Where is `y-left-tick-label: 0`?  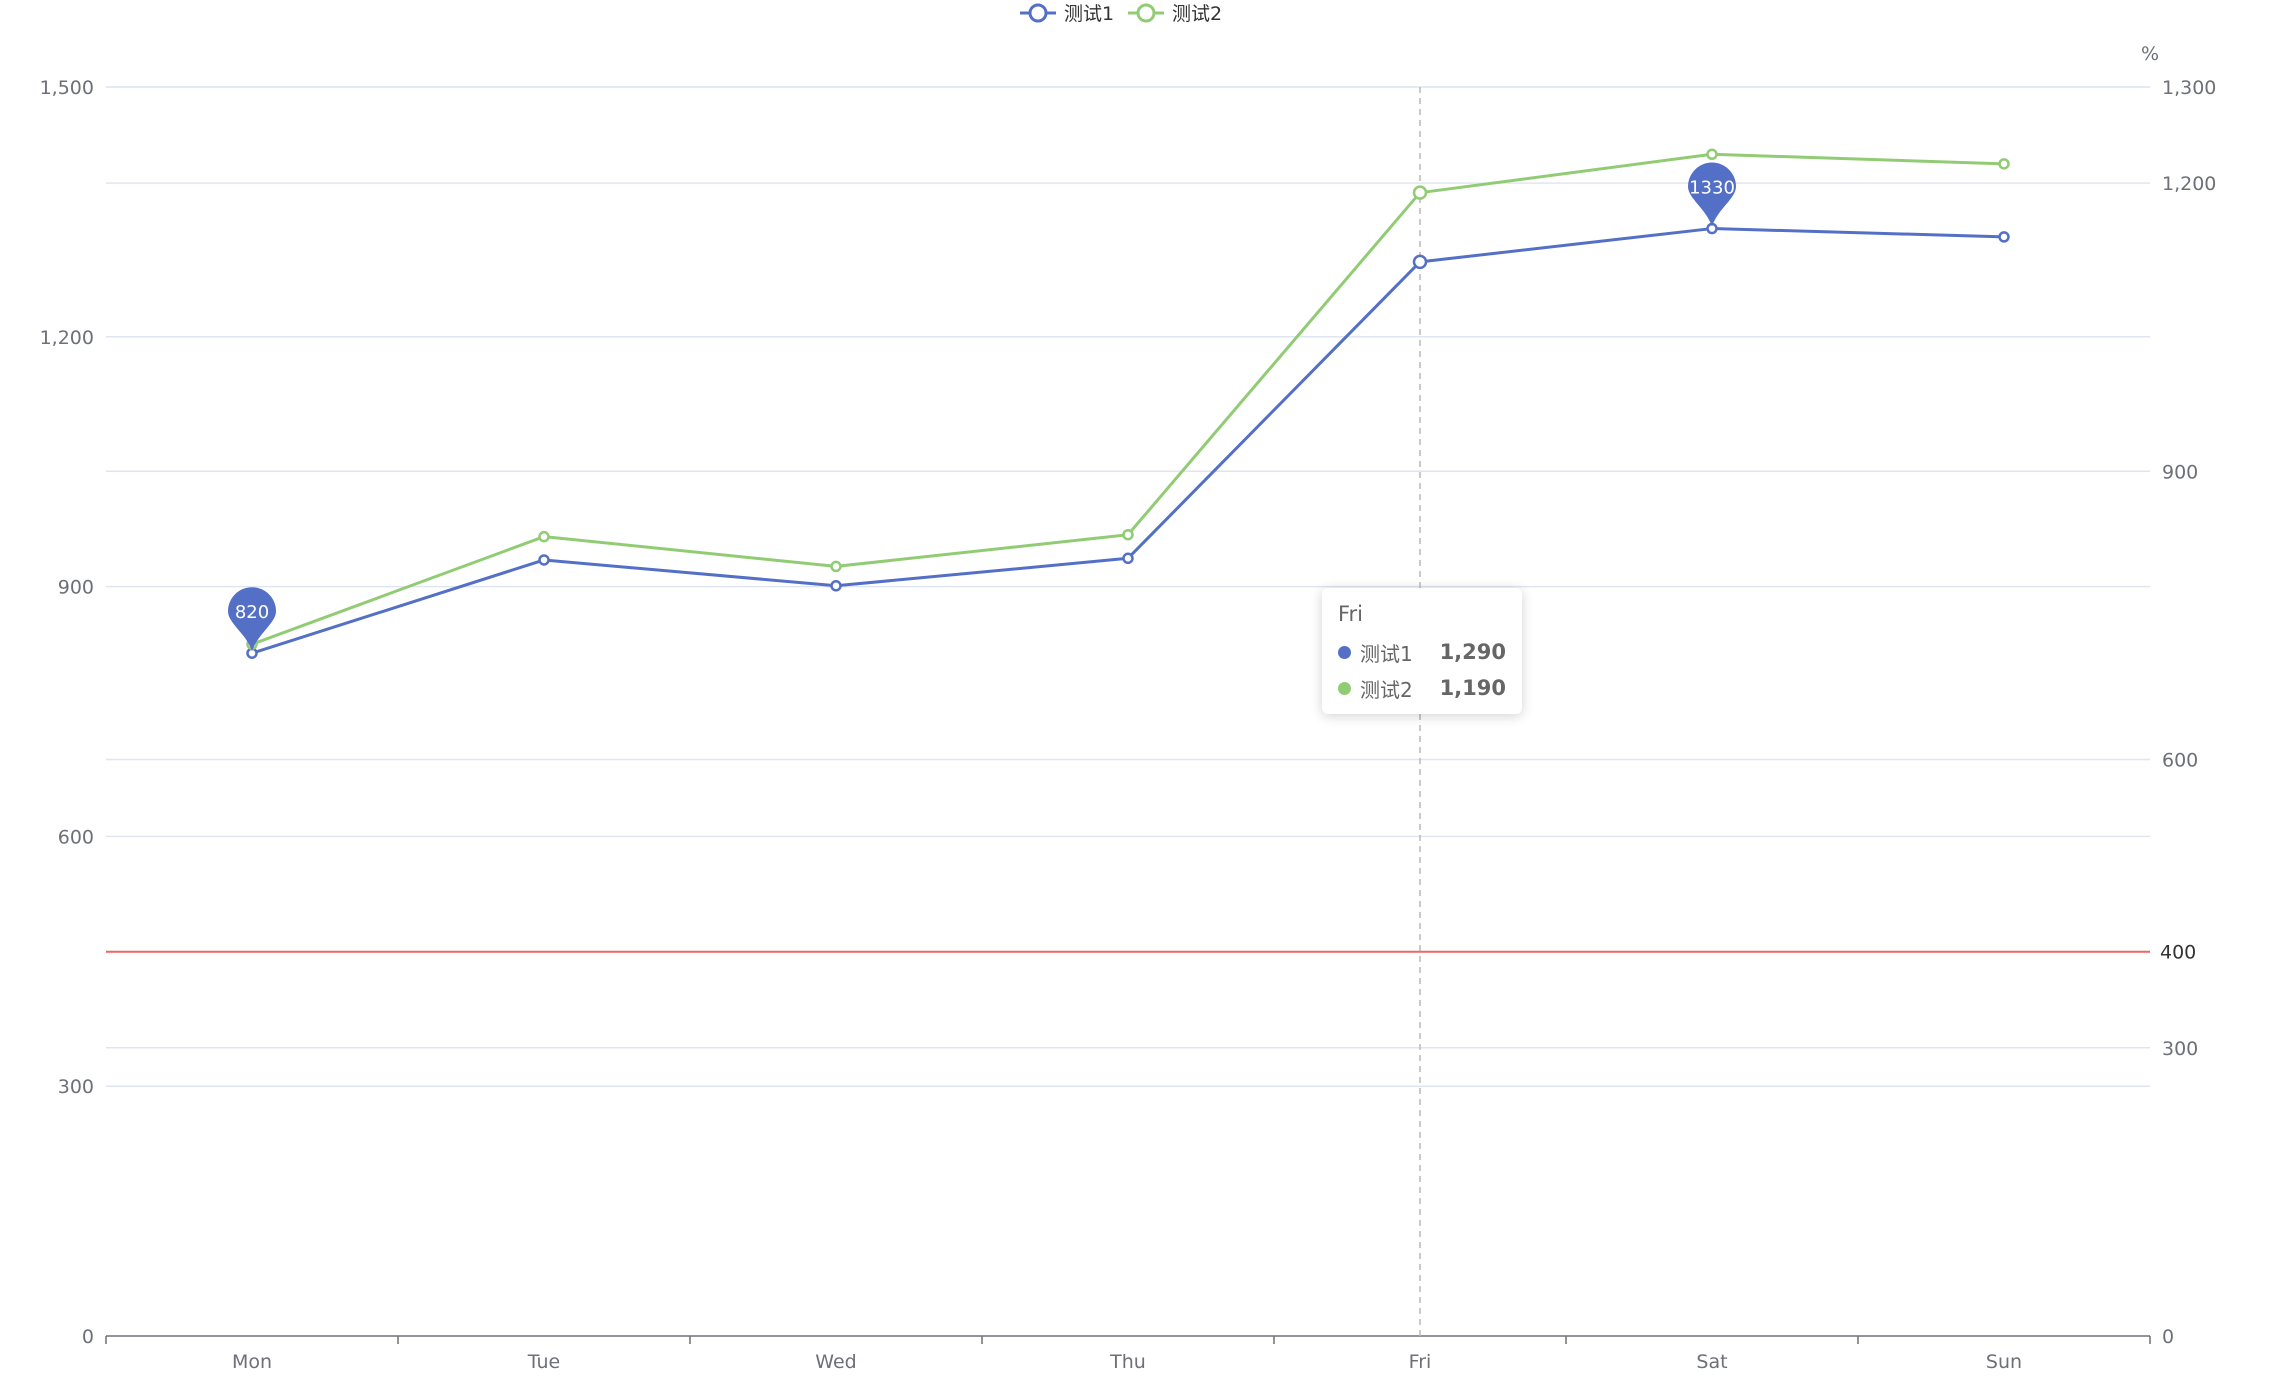 y-left-tick-label: 0 is located at coordinates (88, 1337).